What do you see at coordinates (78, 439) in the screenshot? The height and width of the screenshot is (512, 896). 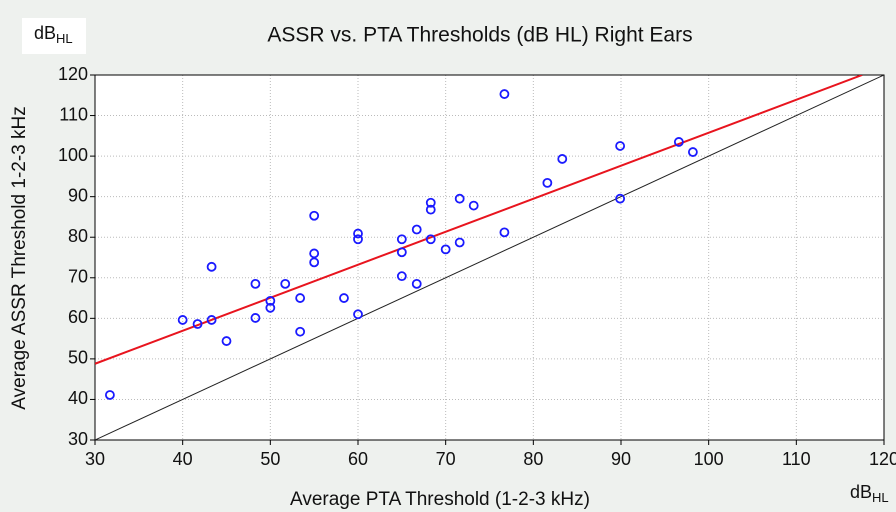 I see `y-tick-label: 30` at bounding box center [78, 439].